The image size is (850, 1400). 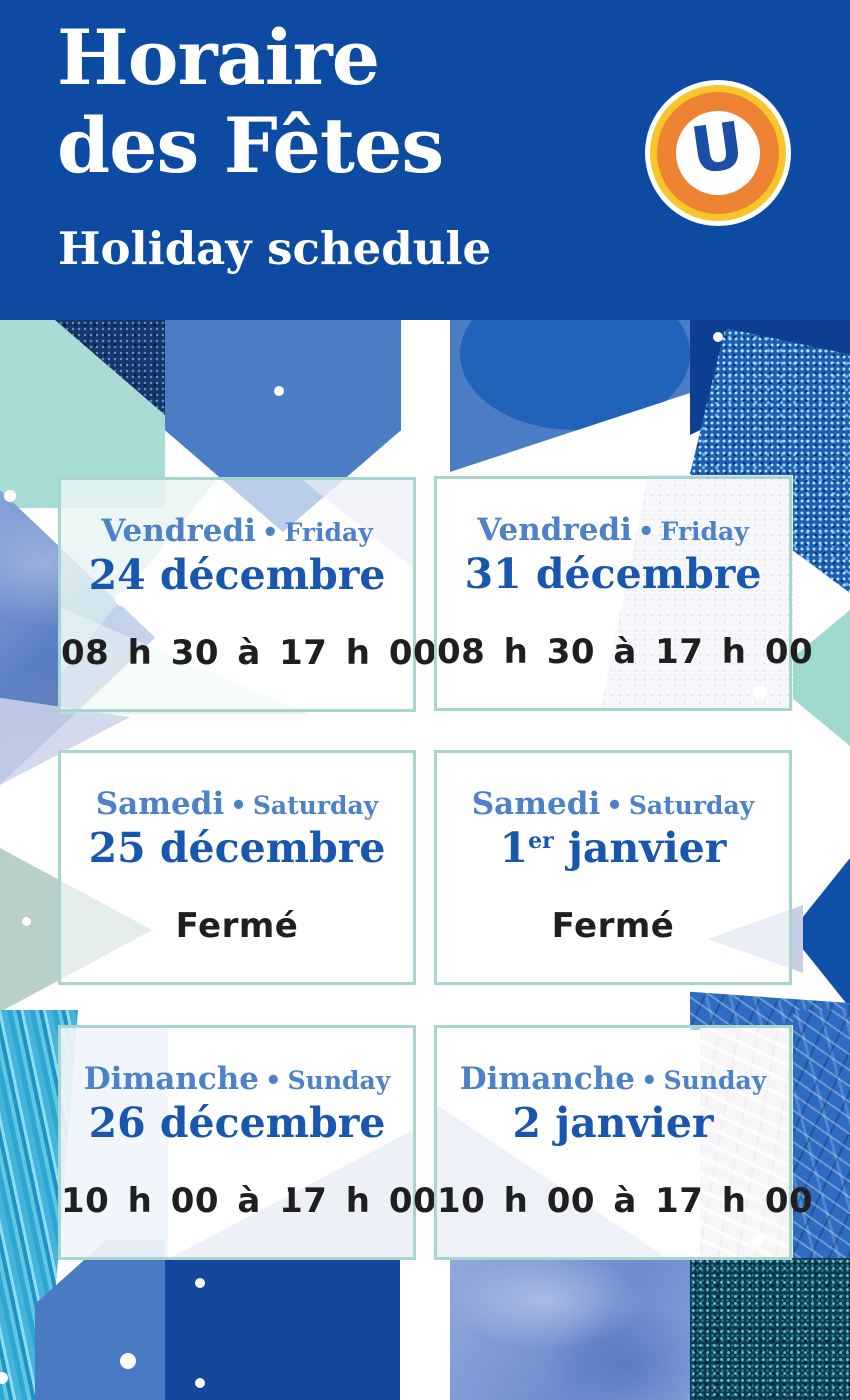 I want to click on decor-cracked-strip, so click(x=821, y=1140).